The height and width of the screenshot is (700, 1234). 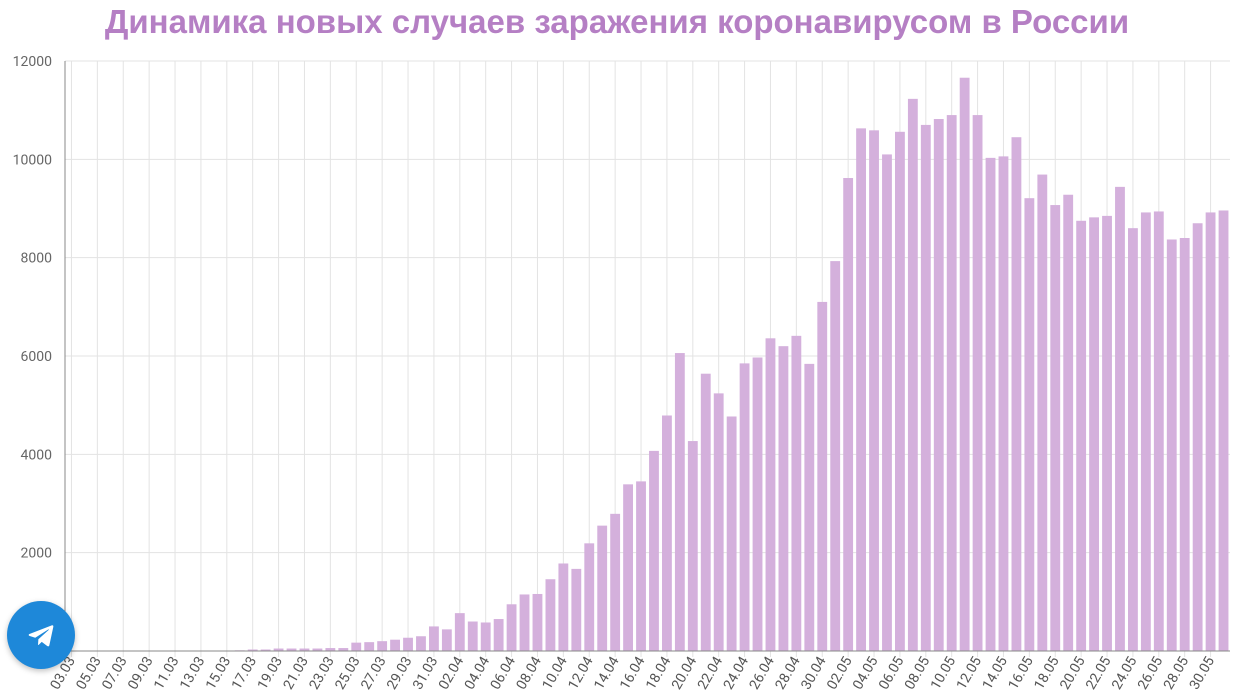 I want to click on y-tick-label: 8000, so click(x=37, y=259).